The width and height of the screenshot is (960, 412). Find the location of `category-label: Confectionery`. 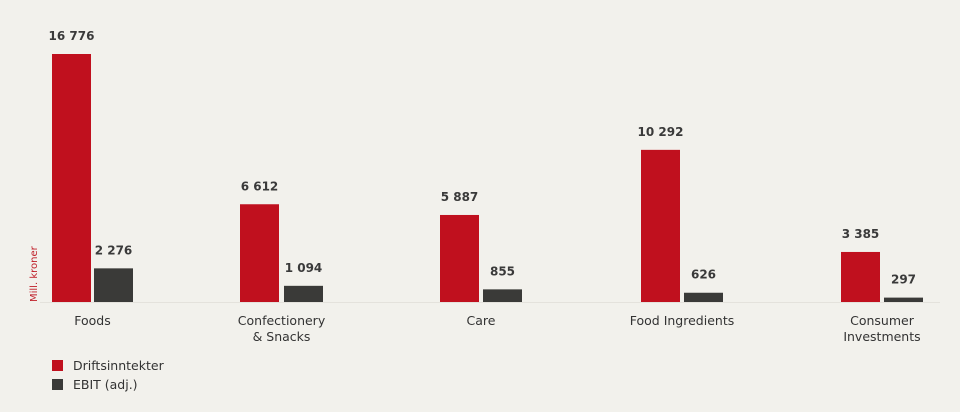

category-label: Confectionery is located at coordinates (282, 320).